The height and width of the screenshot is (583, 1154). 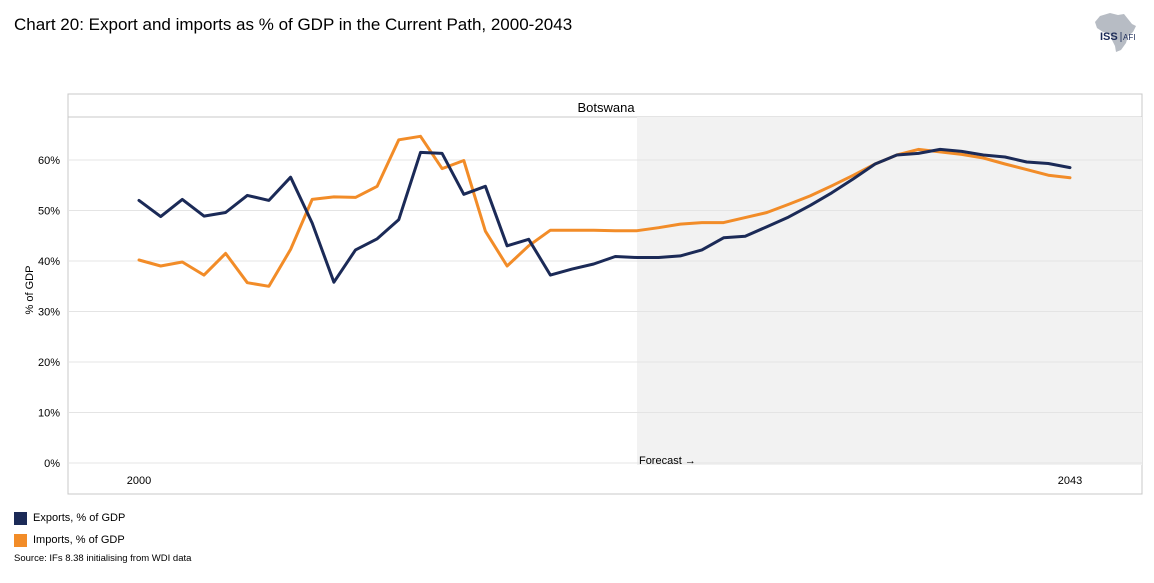 I want to click on logo-text: ISS, so click(x=1109, y=37).